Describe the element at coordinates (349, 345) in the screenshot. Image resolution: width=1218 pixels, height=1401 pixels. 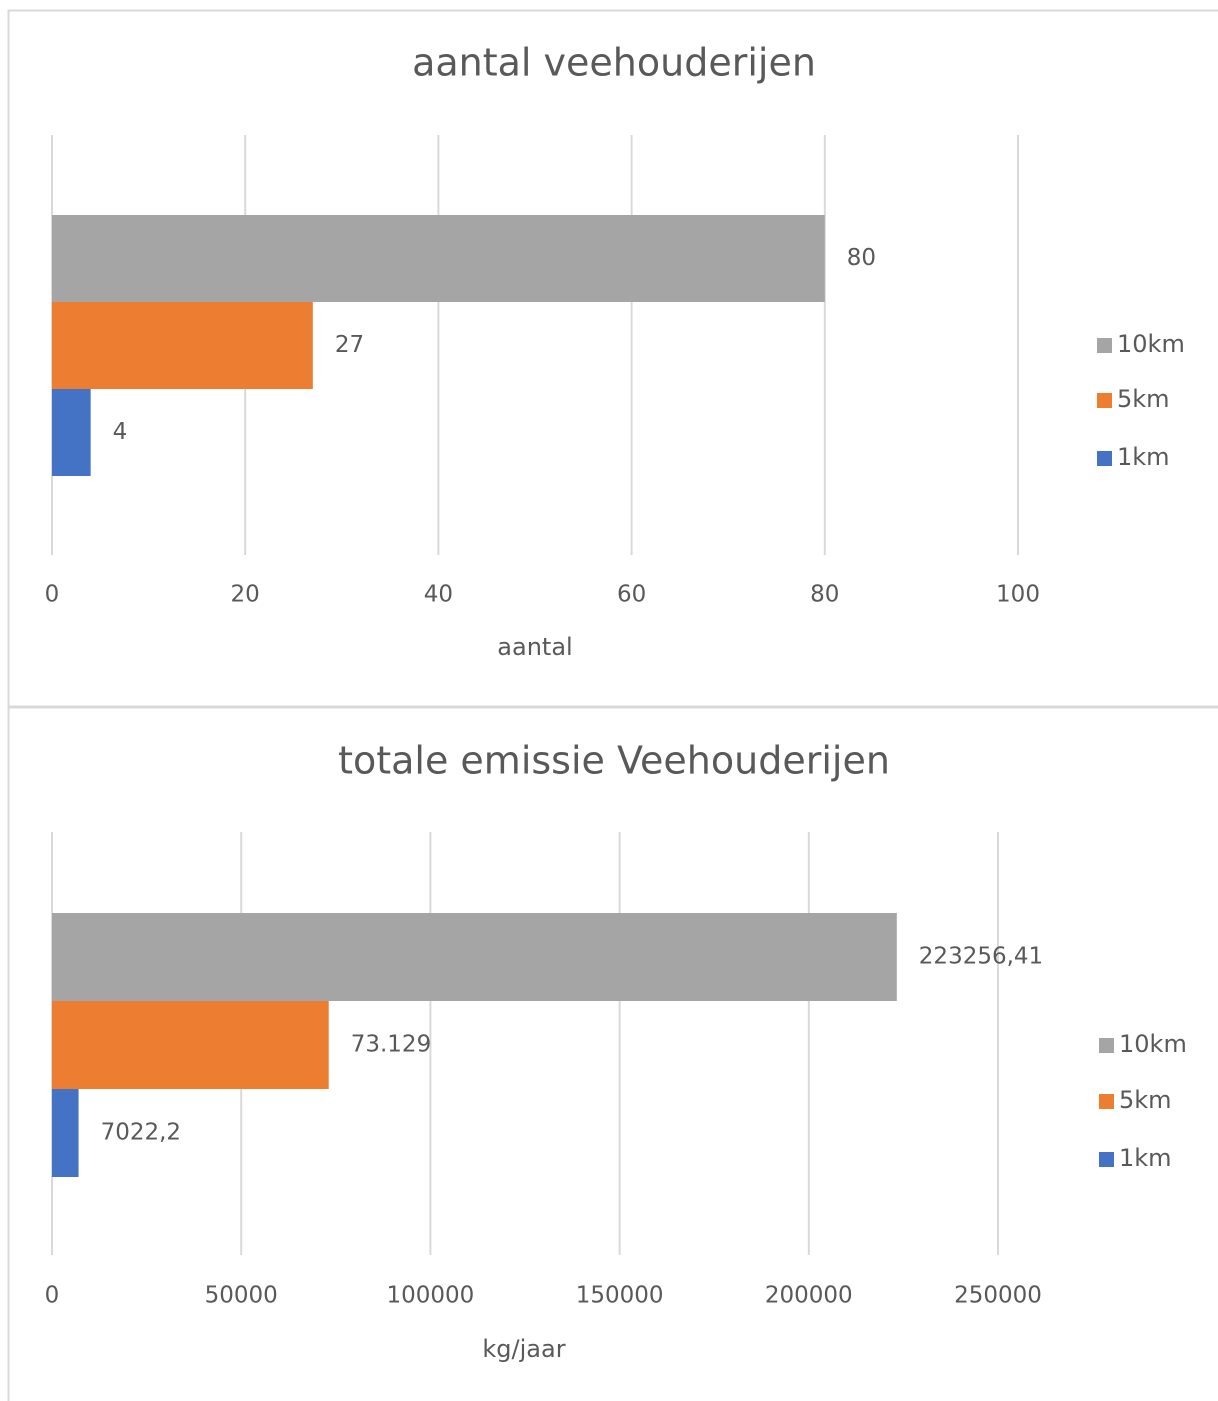
I see `data-label: 27` at that location.